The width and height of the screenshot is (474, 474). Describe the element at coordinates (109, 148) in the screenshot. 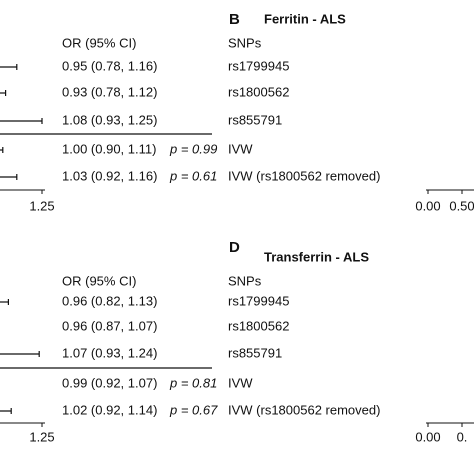

I see `or-ci: 1.00 (0.90, 1.11)` at that location.